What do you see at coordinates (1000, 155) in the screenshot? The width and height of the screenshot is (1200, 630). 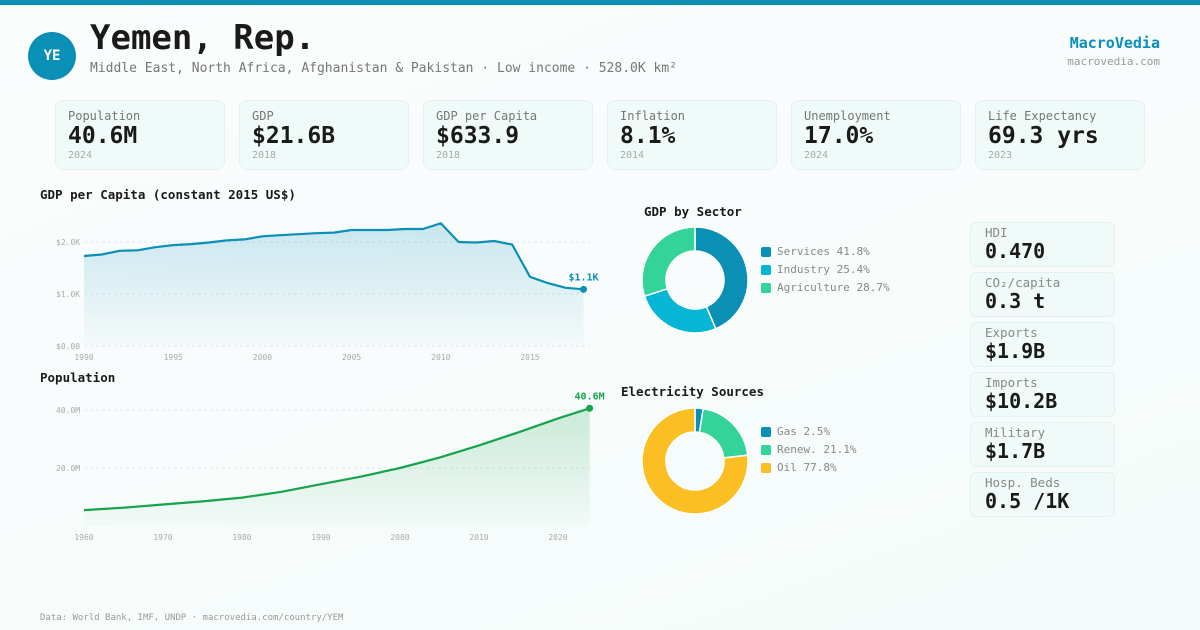 I see `stat-year: 2023` at bounding box center [1000, 155].